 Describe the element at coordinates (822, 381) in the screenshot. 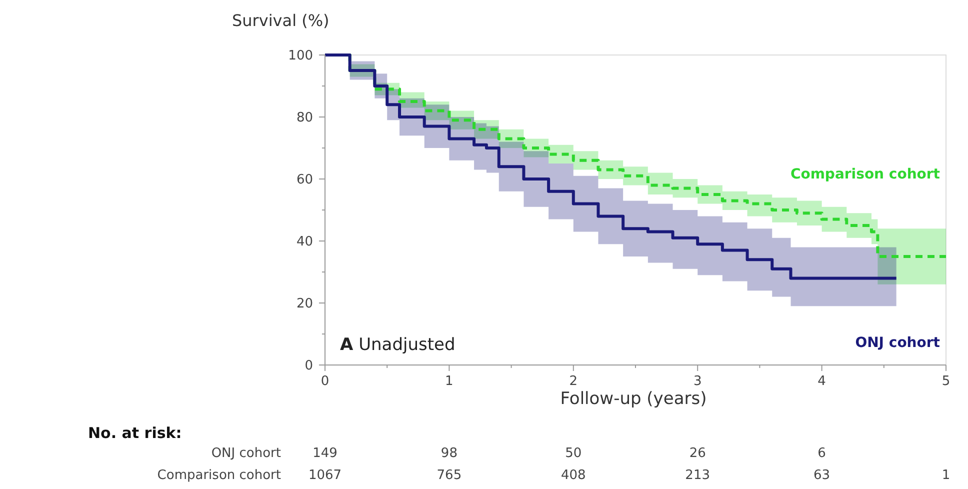

I see `x-tick-label: 4` at that location.